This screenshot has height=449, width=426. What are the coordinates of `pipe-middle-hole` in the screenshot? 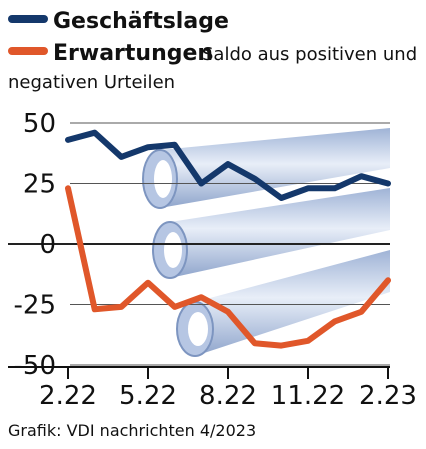 It's located at (173, 250).